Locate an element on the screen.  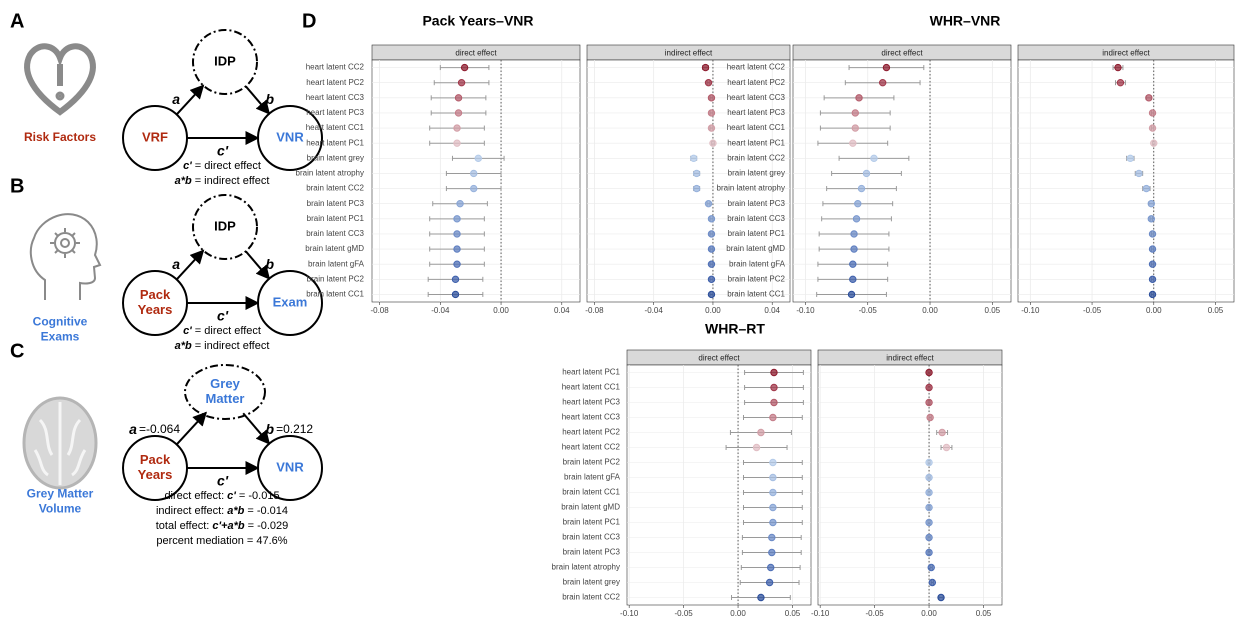
path-a-value: =-0.064 is located at coordinates (159, 429).